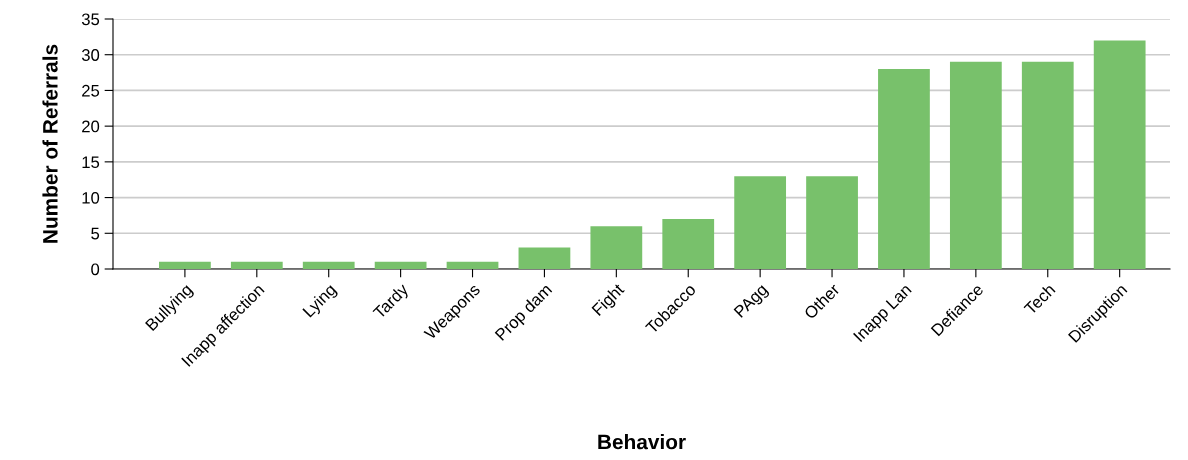  I want to click on y-tick-label: 5, so click(95, 233).